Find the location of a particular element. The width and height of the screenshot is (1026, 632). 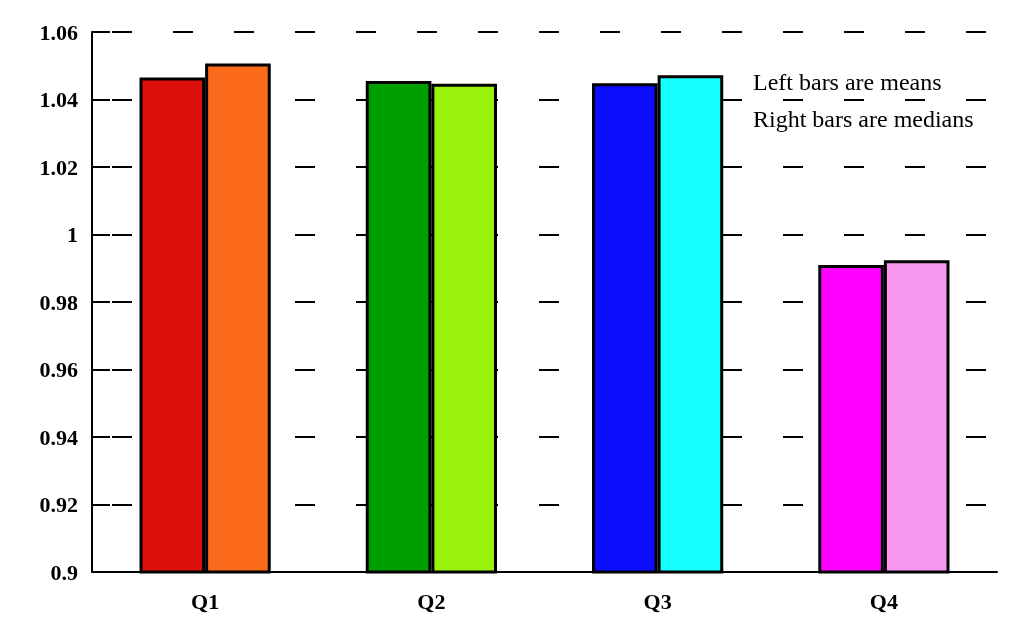

x-tick-label: Q2 is located at coordinates (431, 601).